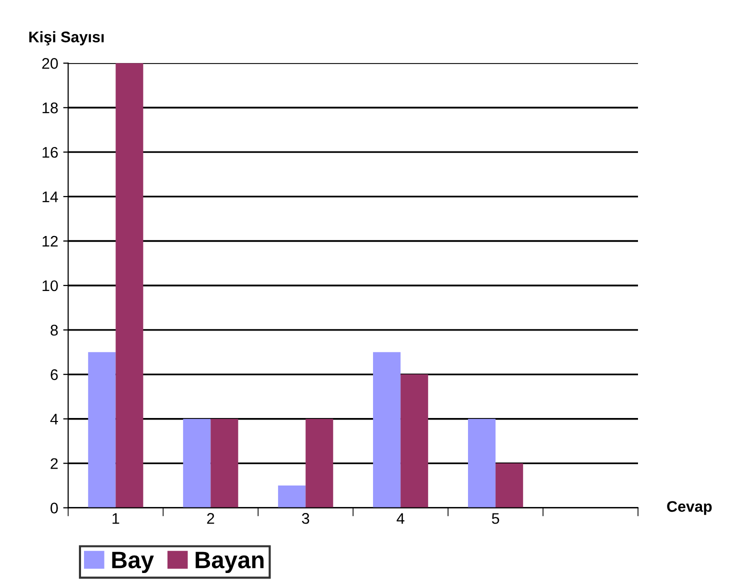 This screenshot has height=585, width=741. I want to click on y-tick-label: 6, so click(54, 374).